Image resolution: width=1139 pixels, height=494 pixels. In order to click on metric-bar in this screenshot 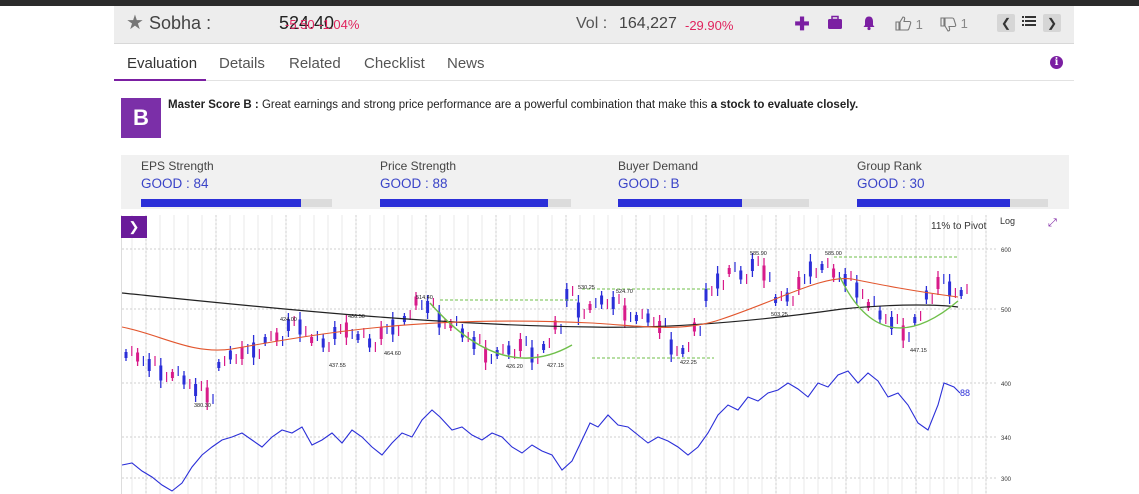, I will do `click(475, 203)`.